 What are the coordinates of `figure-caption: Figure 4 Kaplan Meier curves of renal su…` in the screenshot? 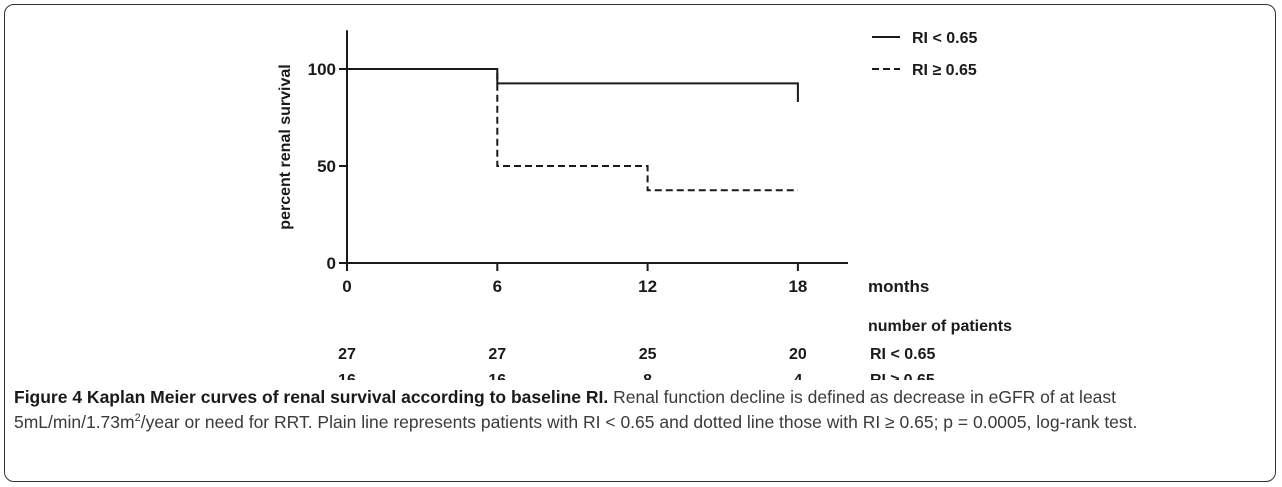 It's located at (640, 410).